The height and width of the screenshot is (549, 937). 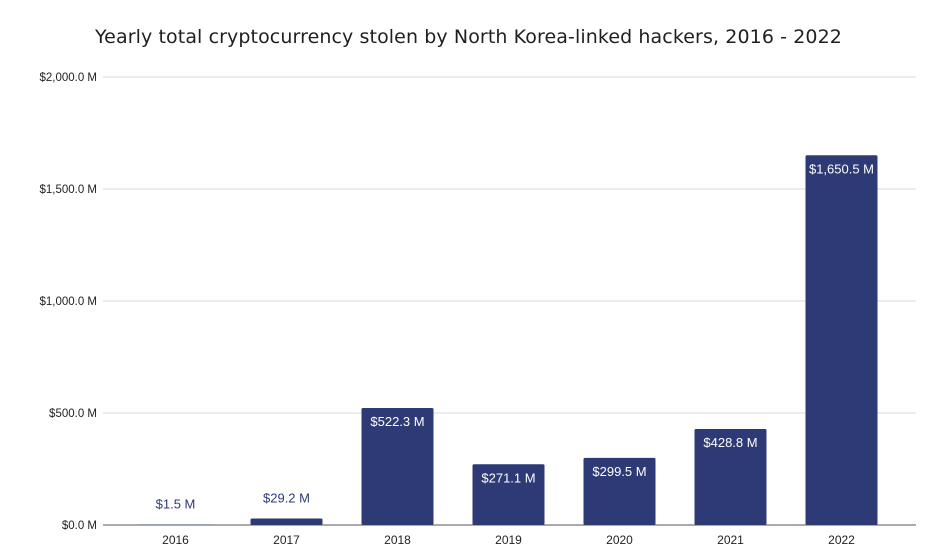 I want to click on x-tick-label: 2019, so click(x=508, y=540).